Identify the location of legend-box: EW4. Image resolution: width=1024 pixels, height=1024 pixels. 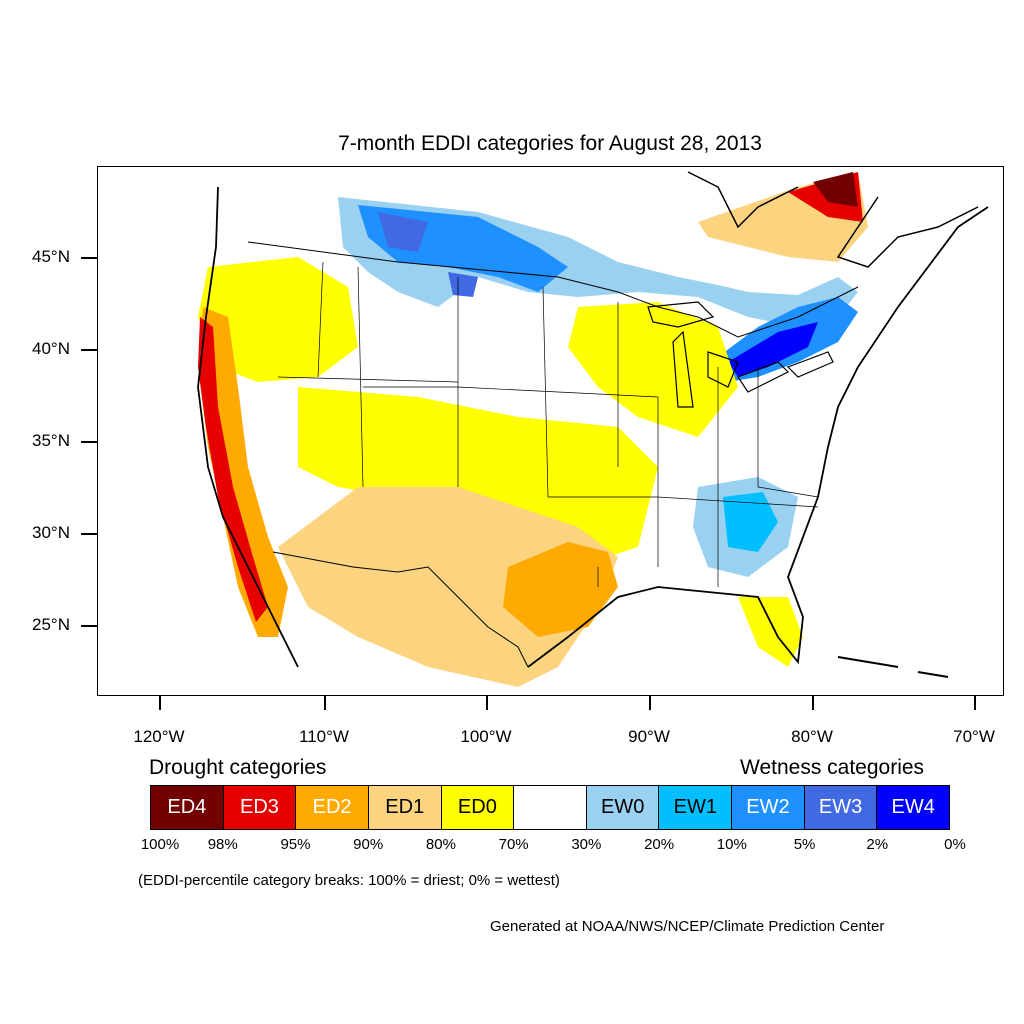
(913, 807).